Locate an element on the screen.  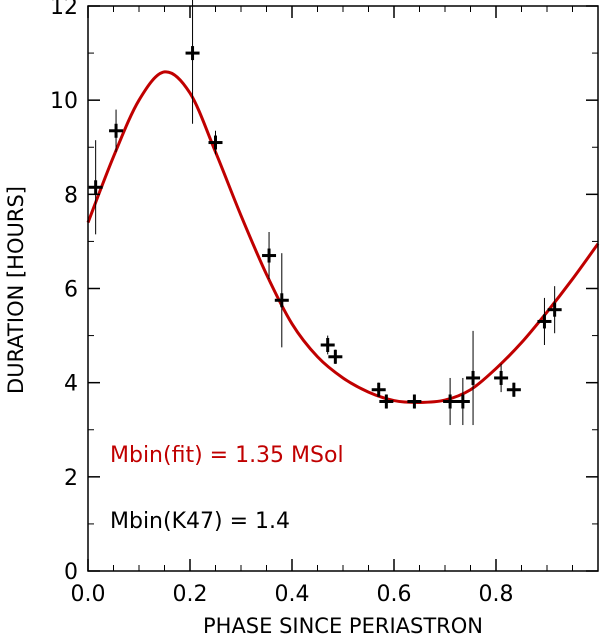
x-axis-title: PHASE SINCE PERIASTRON is located at coordinates (343, 626).